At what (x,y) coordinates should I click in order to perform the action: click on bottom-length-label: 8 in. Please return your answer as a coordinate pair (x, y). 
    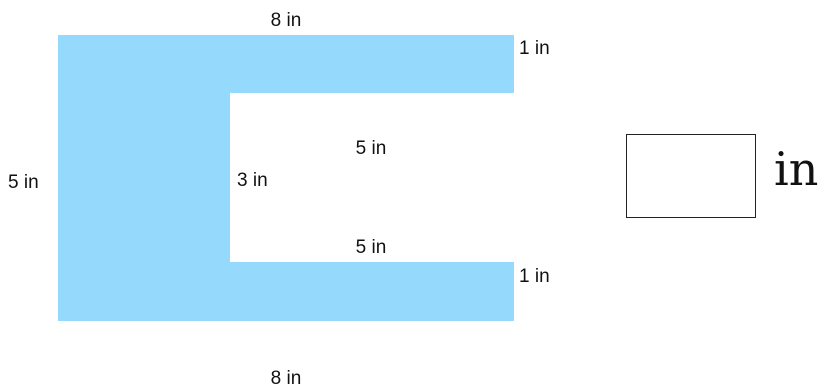
    Looking at the image, I should click on (286, 378).